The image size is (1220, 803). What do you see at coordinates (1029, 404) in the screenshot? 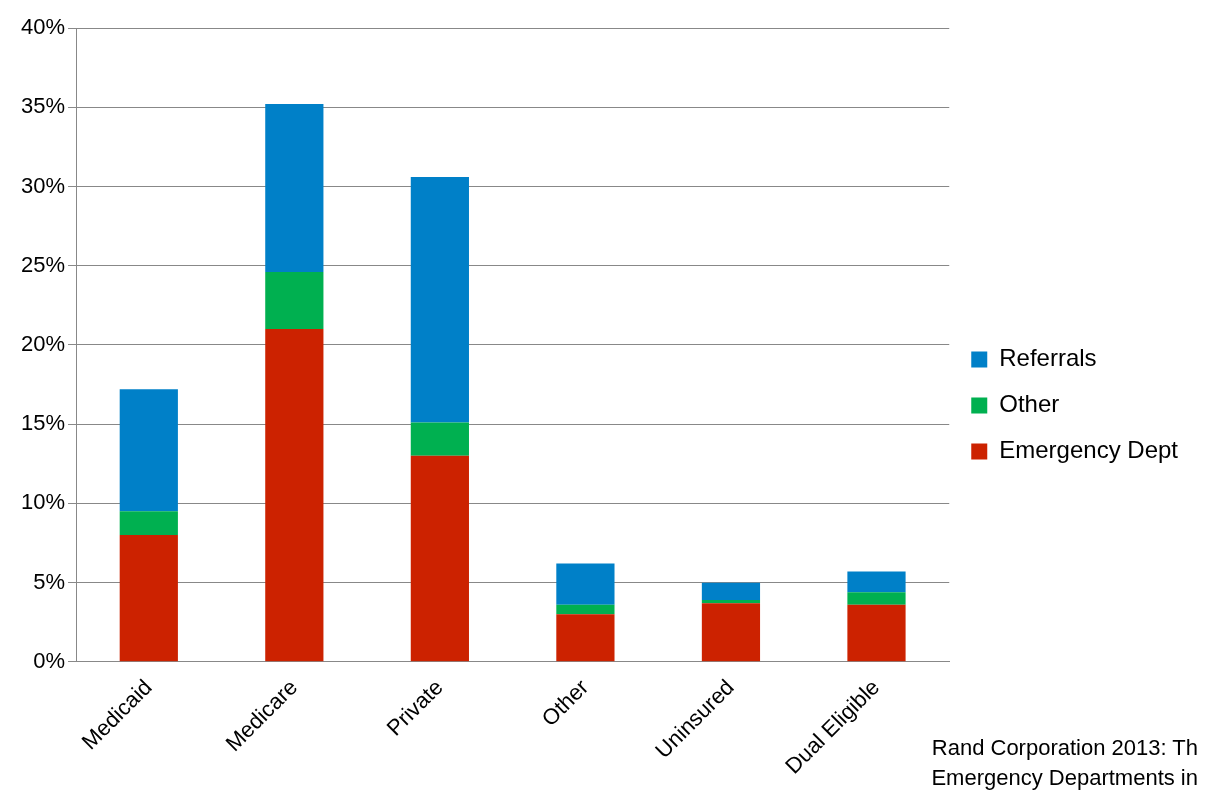
I see `legend-label: Other` at bounding box center [1029, 404].